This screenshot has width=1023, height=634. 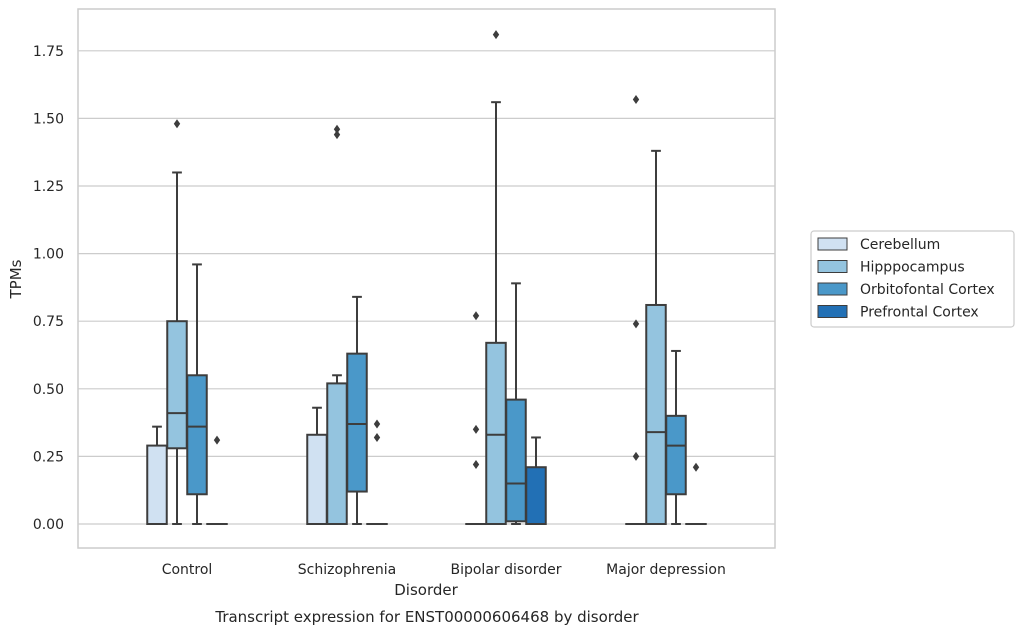 I want to click on legend-label: Cerebellum, so click(x=900, y=245).